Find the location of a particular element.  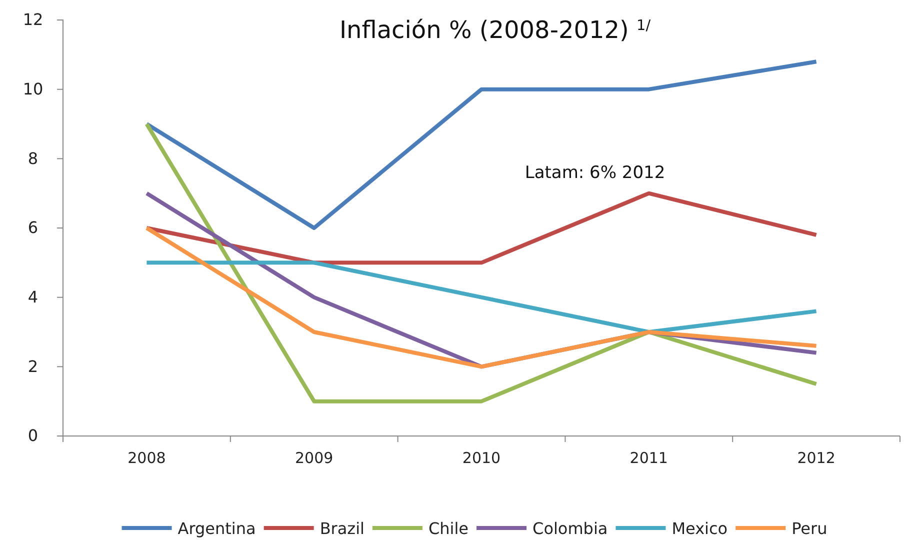

y-tick-label: 8 is located at coordinates (33, 158).